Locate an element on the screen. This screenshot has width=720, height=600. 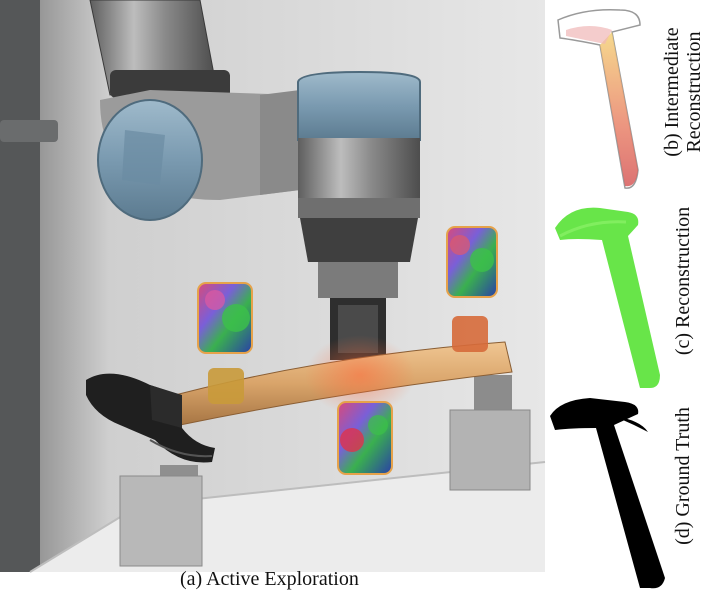
caption-d: (d) Ground Truth is located at coordinates (683, 476).